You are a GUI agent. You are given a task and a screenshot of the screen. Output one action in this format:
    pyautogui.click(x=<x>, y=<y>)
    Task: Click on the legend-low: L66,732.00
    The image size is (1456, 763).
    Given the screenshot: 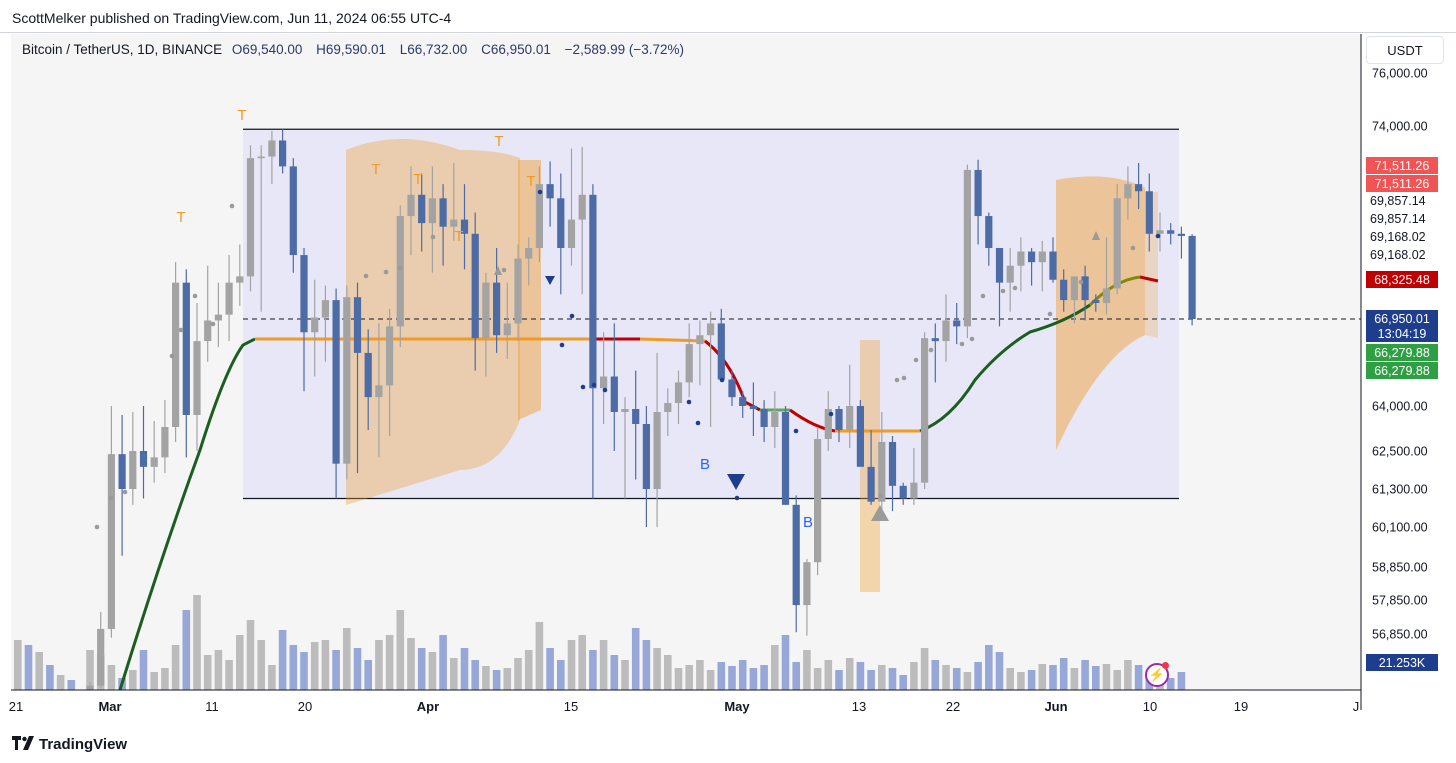 What is the action you would take?
    pyautogui.click(x=433, y=49)
    